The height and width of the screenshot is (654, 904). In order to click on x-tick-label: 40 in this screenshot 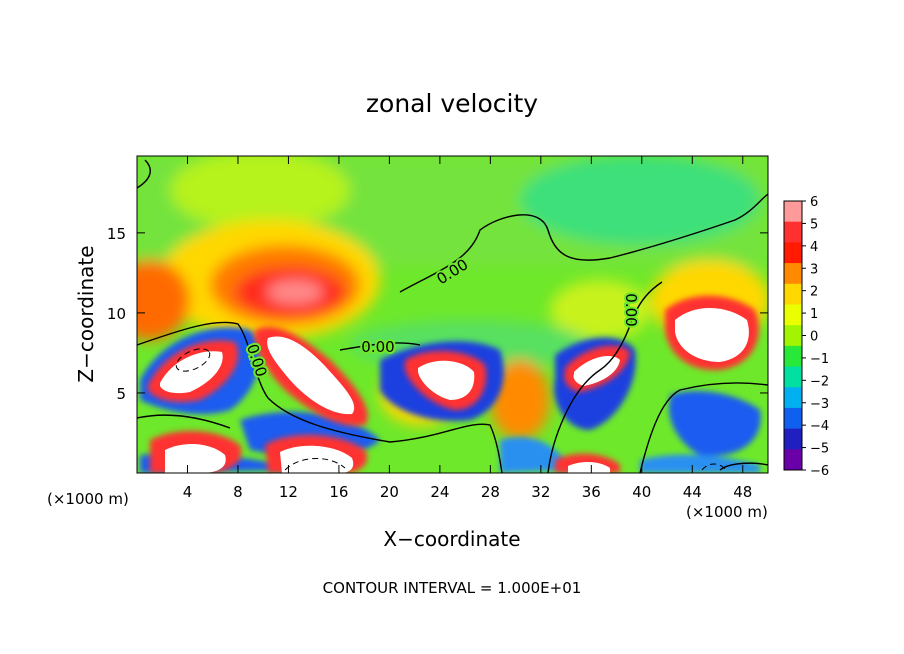, I will do `click(641, 492)`.